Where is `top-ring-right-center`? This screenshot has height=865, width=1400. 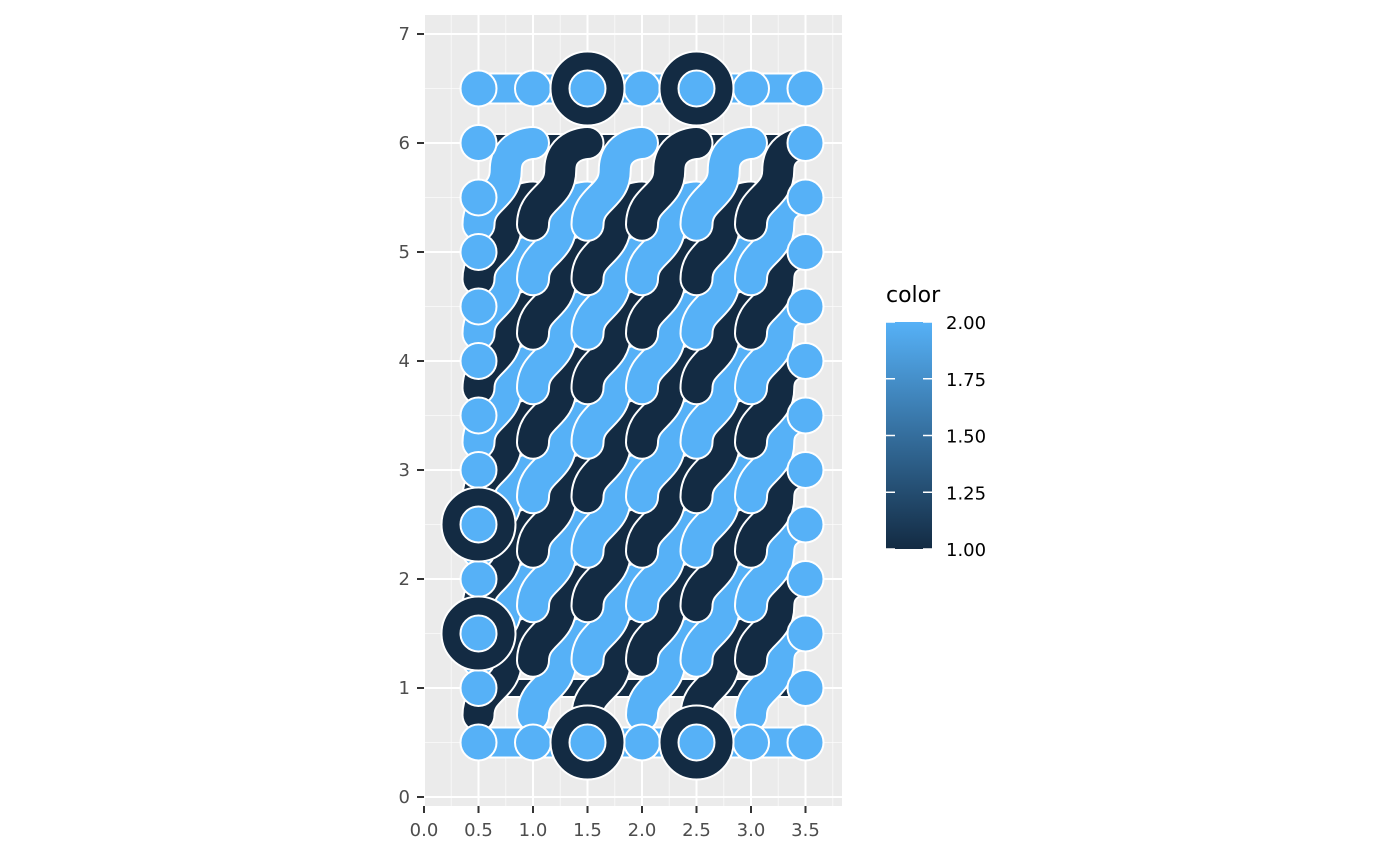
top-ring-right-center is located at coordinates (696, 88).